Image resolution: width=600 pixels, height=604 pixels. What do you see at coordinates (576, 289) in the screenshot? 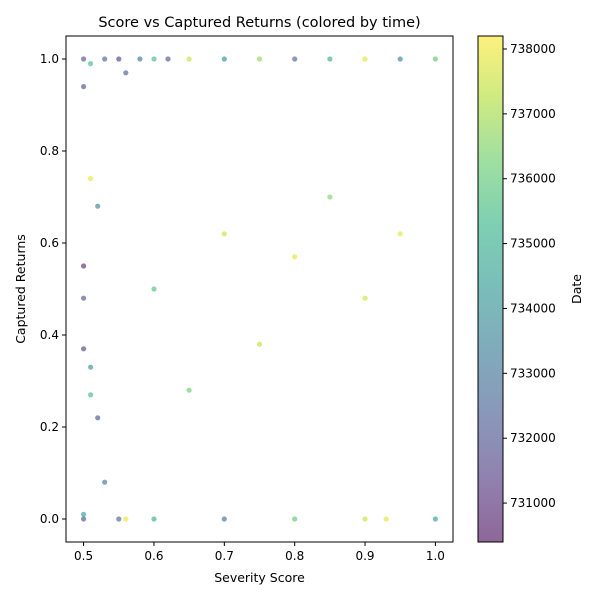
I see `colorbar-label: Date` at bounding box center [576, 289].